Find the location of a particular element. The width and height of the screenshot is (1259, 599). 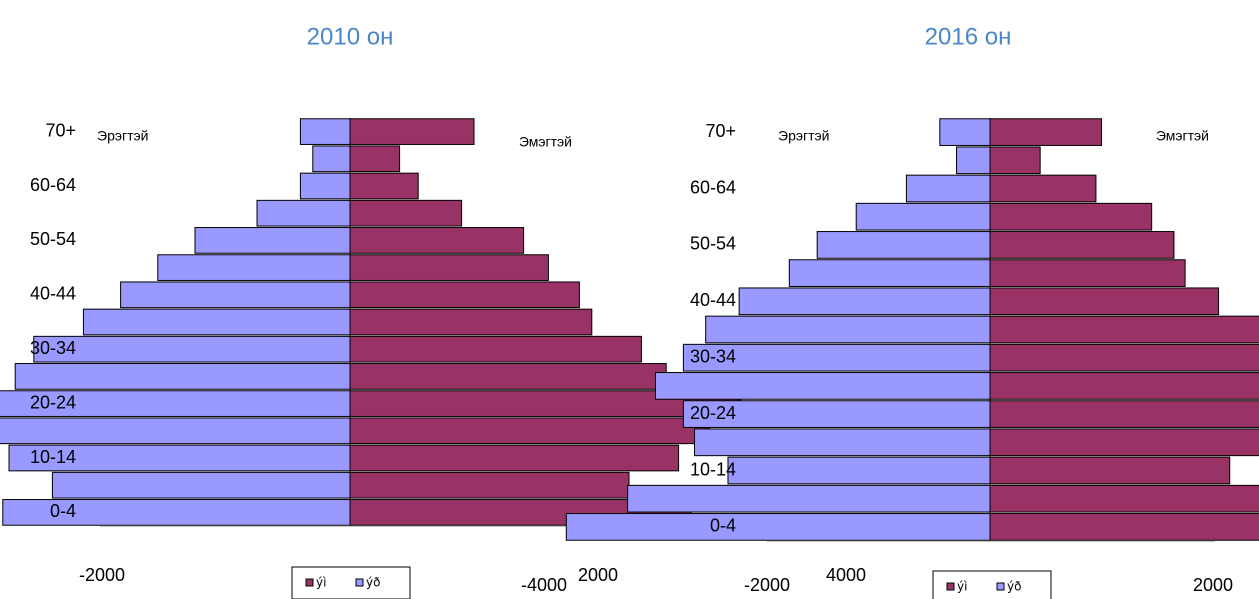

x-tick-label: 4000 is located at coordinates (846, 575).